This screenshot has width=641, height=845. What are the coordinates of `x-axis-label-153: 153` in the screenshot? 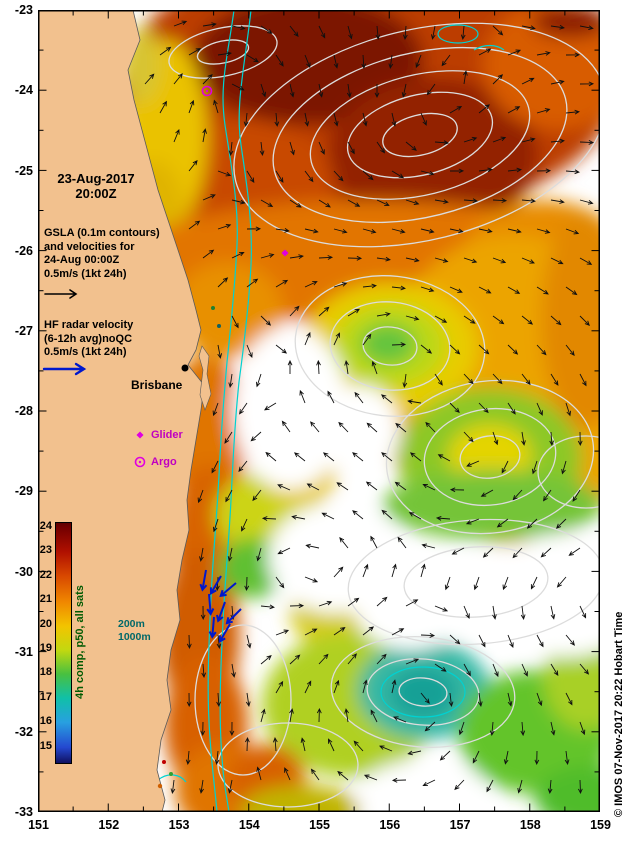 It's located at (179, 825).